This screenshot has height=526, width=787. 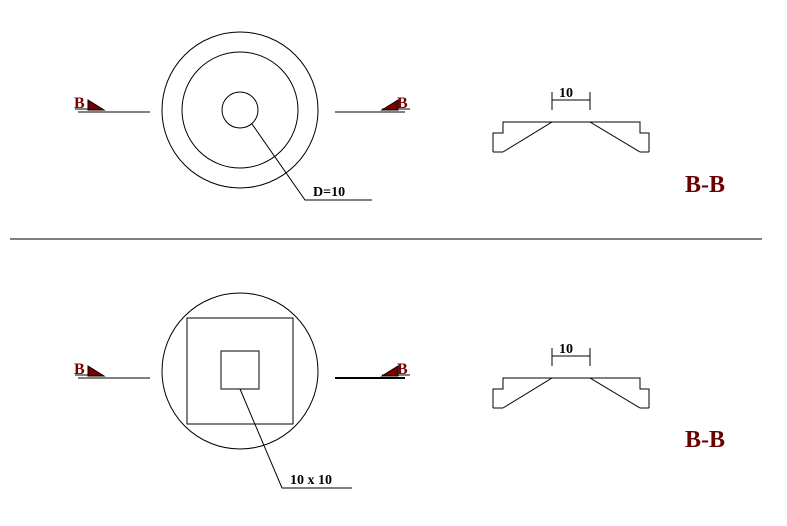 I want to click on round-hole, so click(x=240, y=110).